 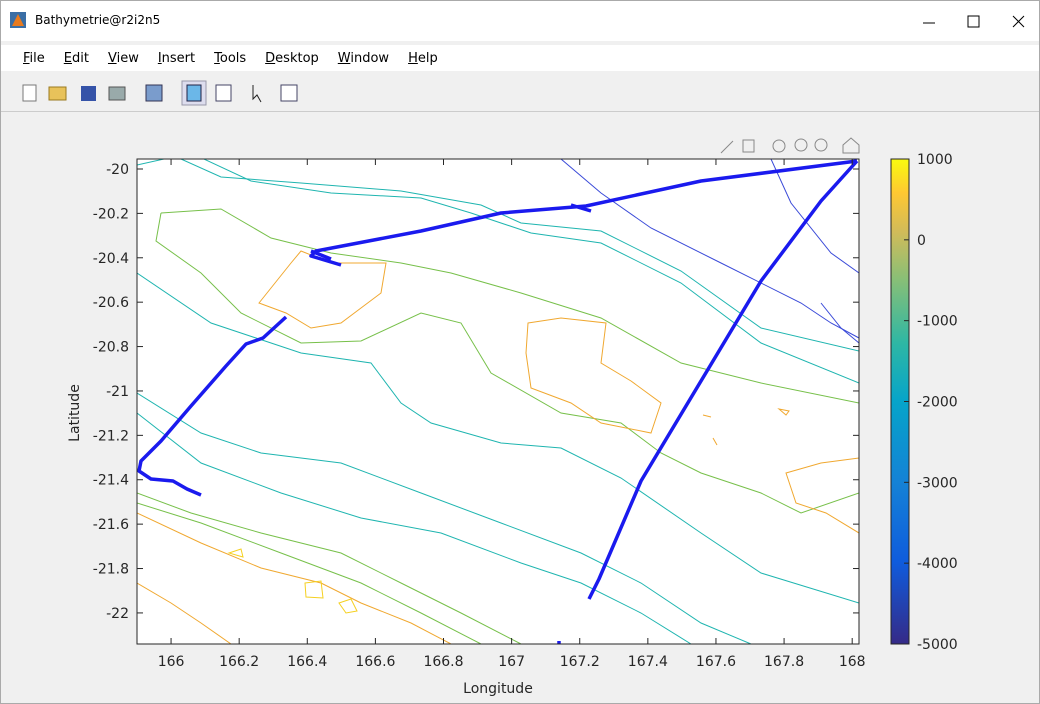 I want to click on y-tick-label: -20, so click(x=117, y=170).